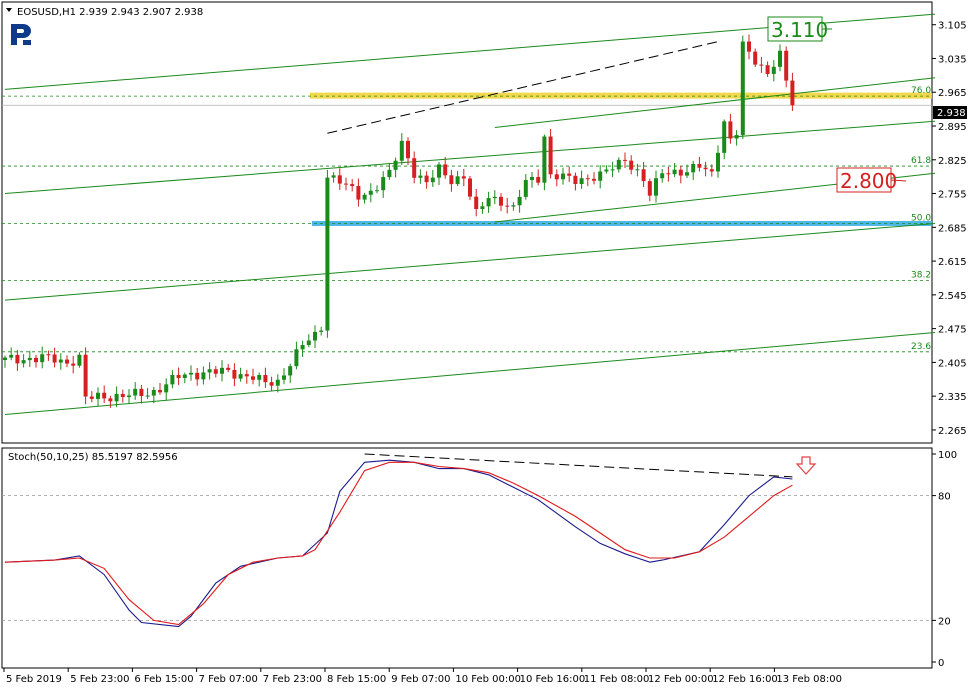 This screenshot has height=689, width=972. I want to click on trend-line, so click(523, 87).